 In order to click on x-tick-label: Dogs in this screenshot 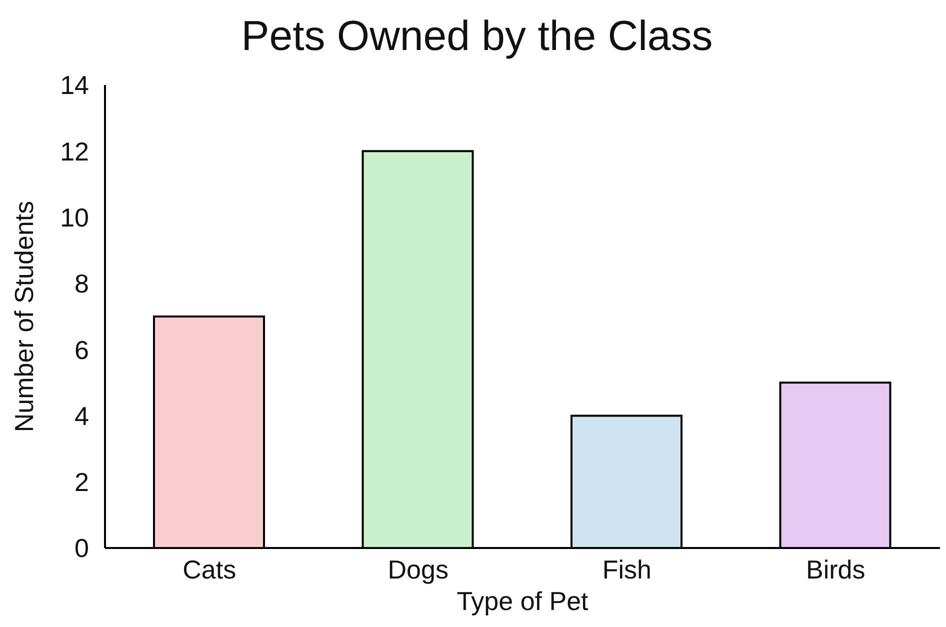, I will do `click(418, 569)`.